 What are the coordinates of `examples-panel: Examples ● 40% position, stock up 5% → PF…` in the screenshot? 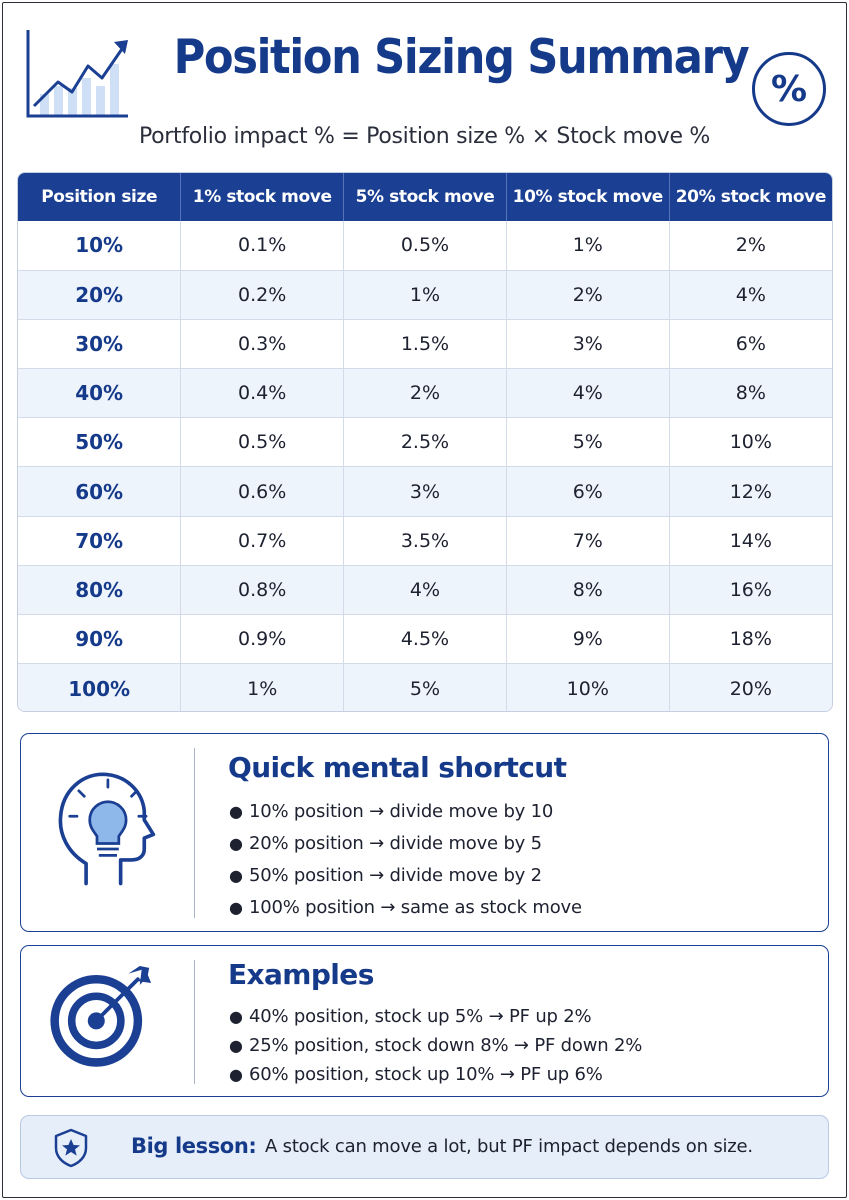 It's located at (424, 1021).